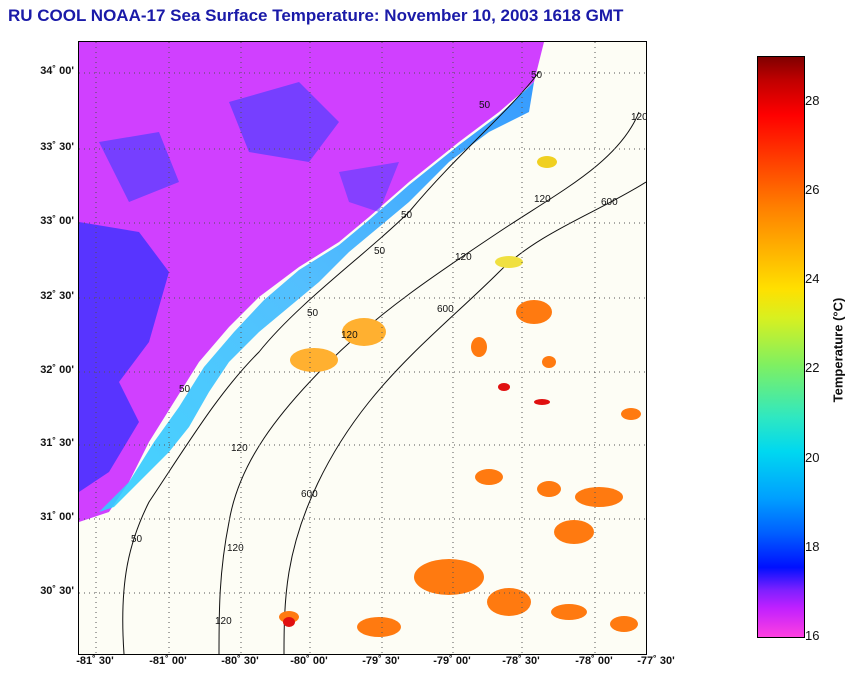  Describe the element at coordinates (57, 147) in the screenshot. I see `latitude-label: 33˚ 30'` at that location.